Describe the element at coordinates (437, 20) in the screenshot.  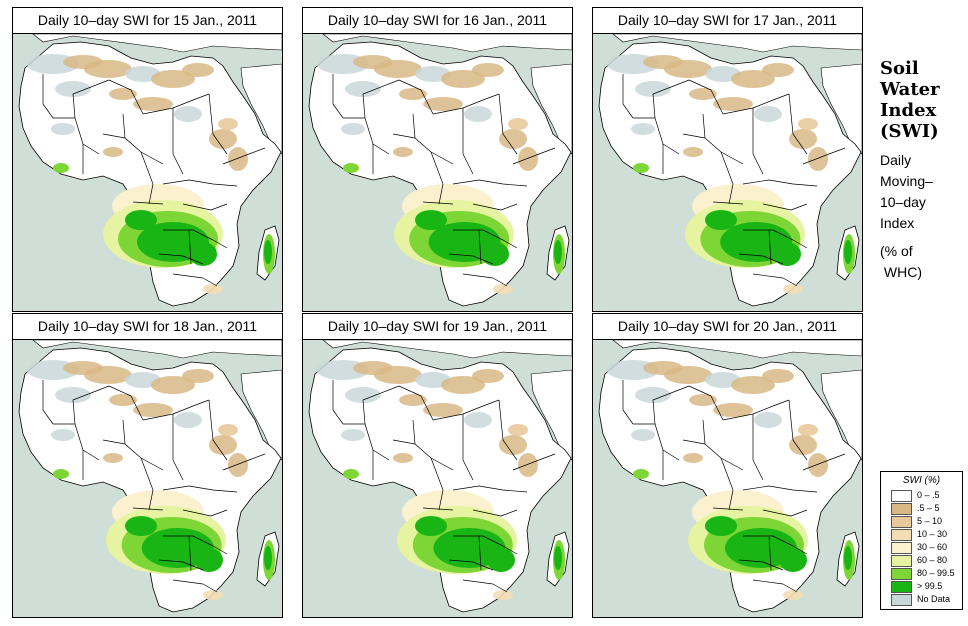
I see `panel-title: Daily 10–day SWI for 16 Jan., 2011` at that location.